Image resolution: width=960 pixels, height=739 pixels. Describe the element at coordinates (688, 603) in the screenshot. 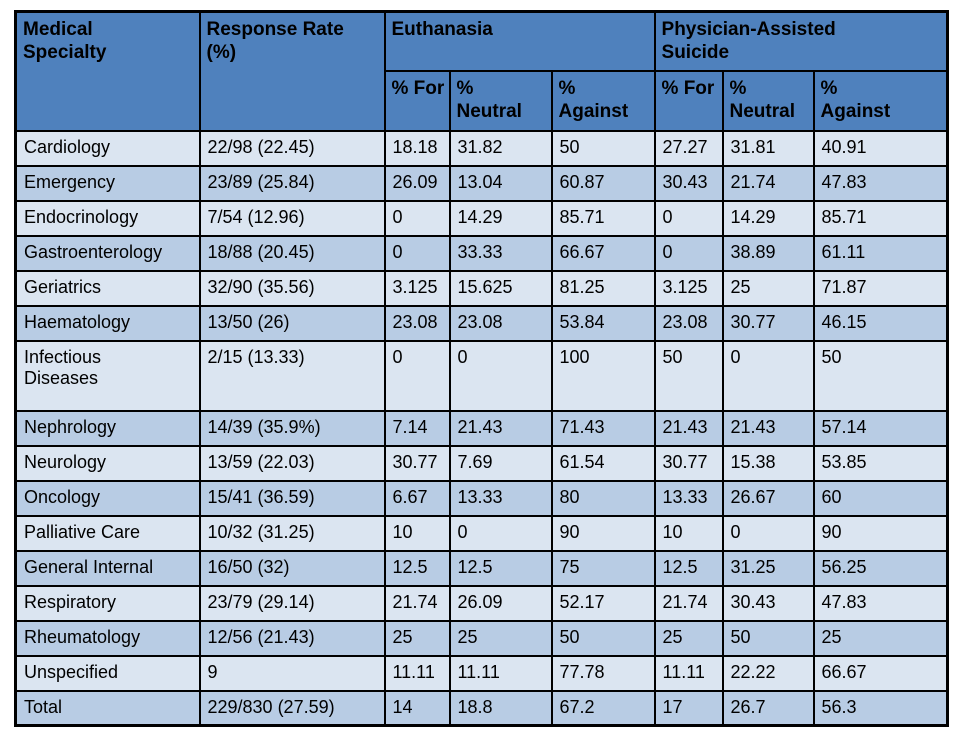

I see `cell-pas-for: 21.74` at that location.